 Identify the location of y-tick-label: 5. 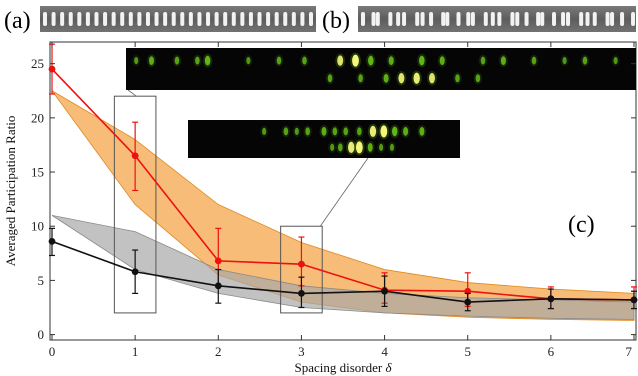
(41, 280).